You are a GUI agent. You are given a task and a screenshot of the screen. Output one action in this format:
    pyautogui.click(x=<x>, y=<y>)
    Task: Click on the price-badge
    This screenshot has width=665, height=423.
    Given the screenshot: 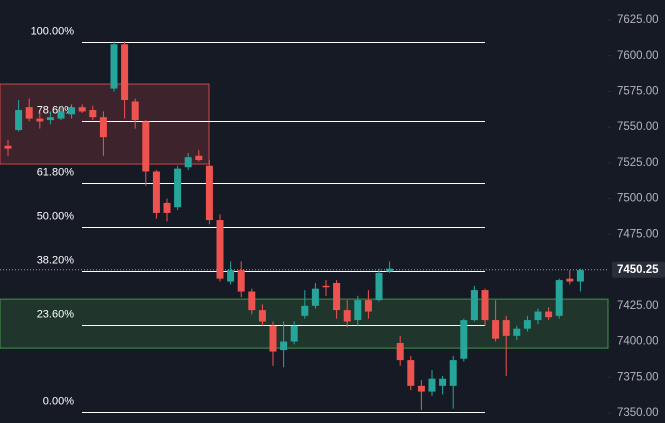 What is the action you would take?
    pyautogui.click(x=638, y=269)
    